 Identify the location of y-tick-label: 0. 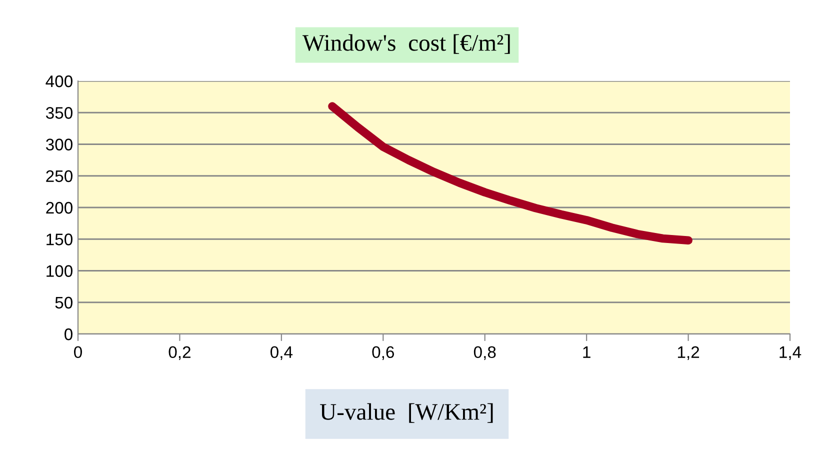
(68, 334).